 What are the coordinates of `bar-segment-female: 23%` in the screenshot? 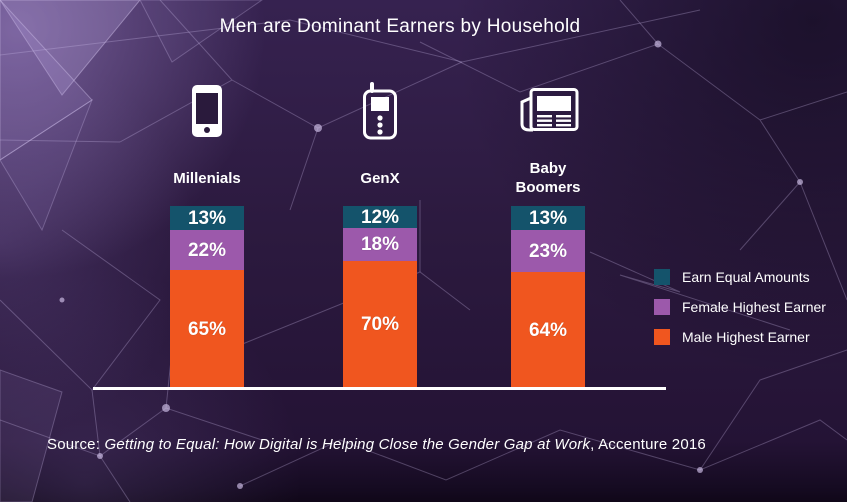 It's located at (548, 251).